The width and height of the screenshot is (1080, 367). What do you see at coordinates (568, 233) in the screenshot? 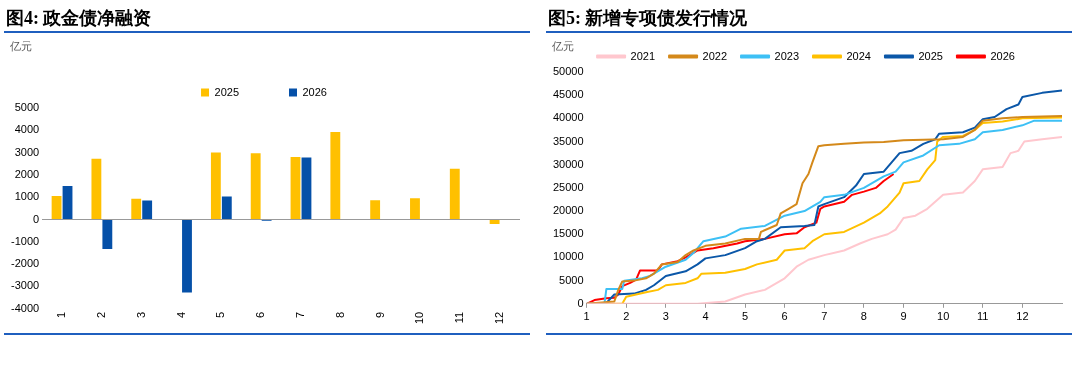
I see `y-tick-label: 15000` at bounding box center [568, 233].